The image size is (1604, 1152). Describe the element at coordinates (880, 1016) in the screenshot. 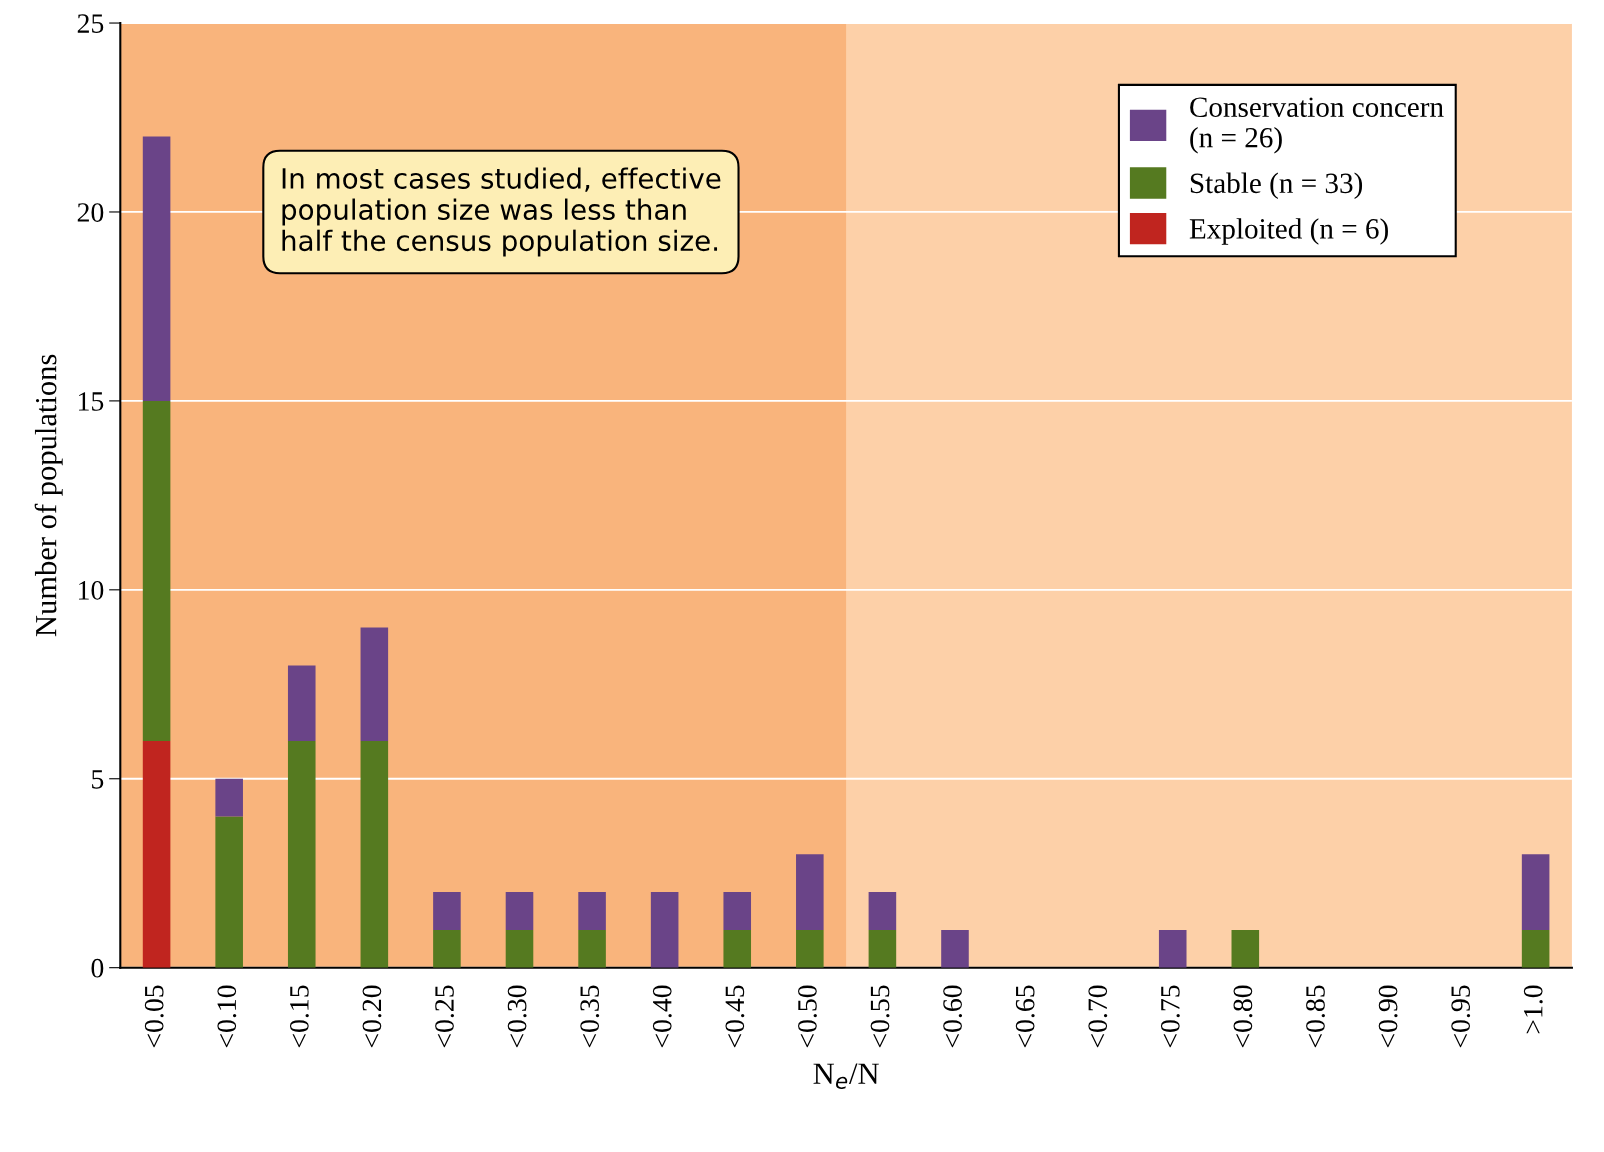

I see `x-tick-label: <0.55` at that location.